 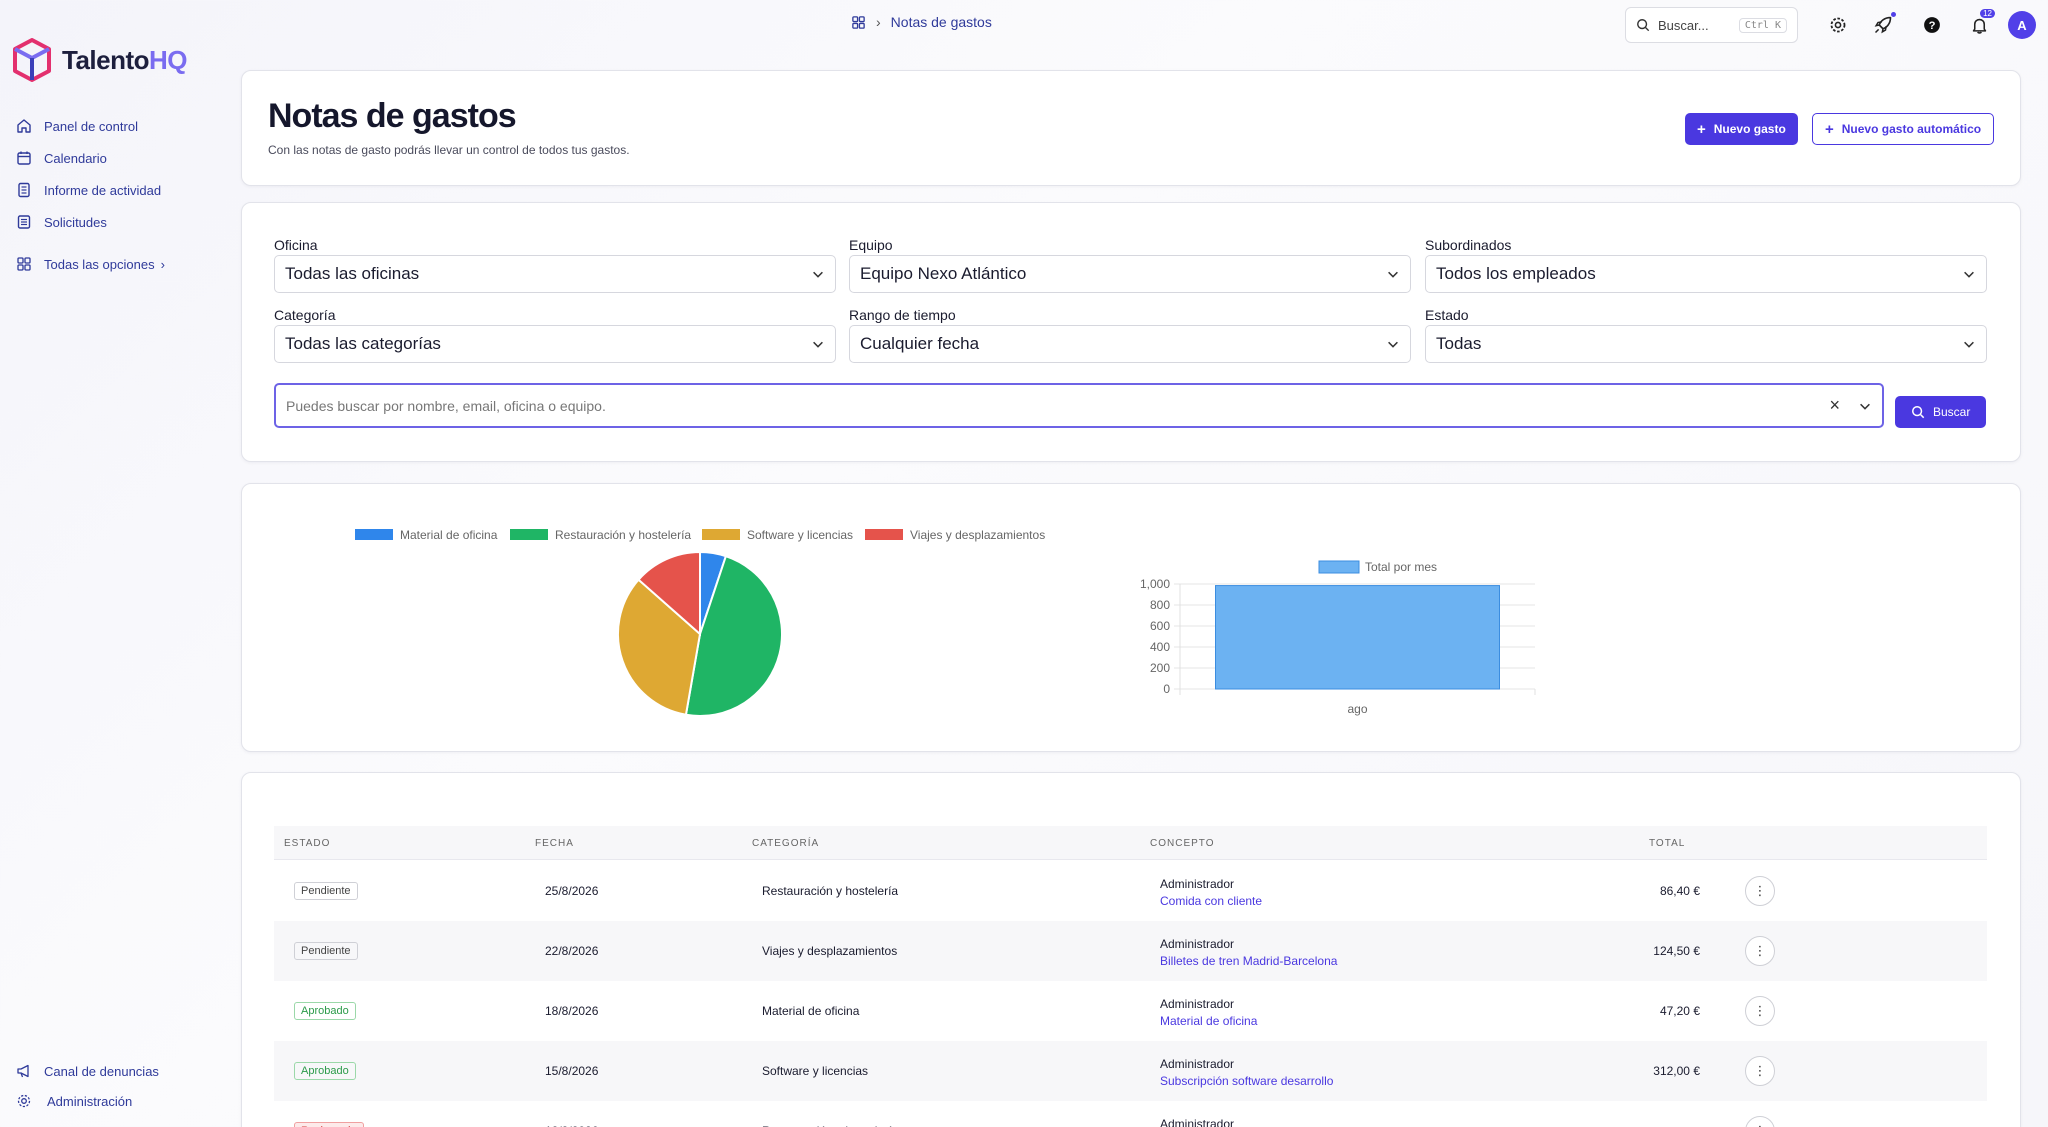 What do you see at coordinates (1749, 129) in the screenshot?
I see `new-expense-label: Nuevo gasto` at bounding box center [1749, 129].